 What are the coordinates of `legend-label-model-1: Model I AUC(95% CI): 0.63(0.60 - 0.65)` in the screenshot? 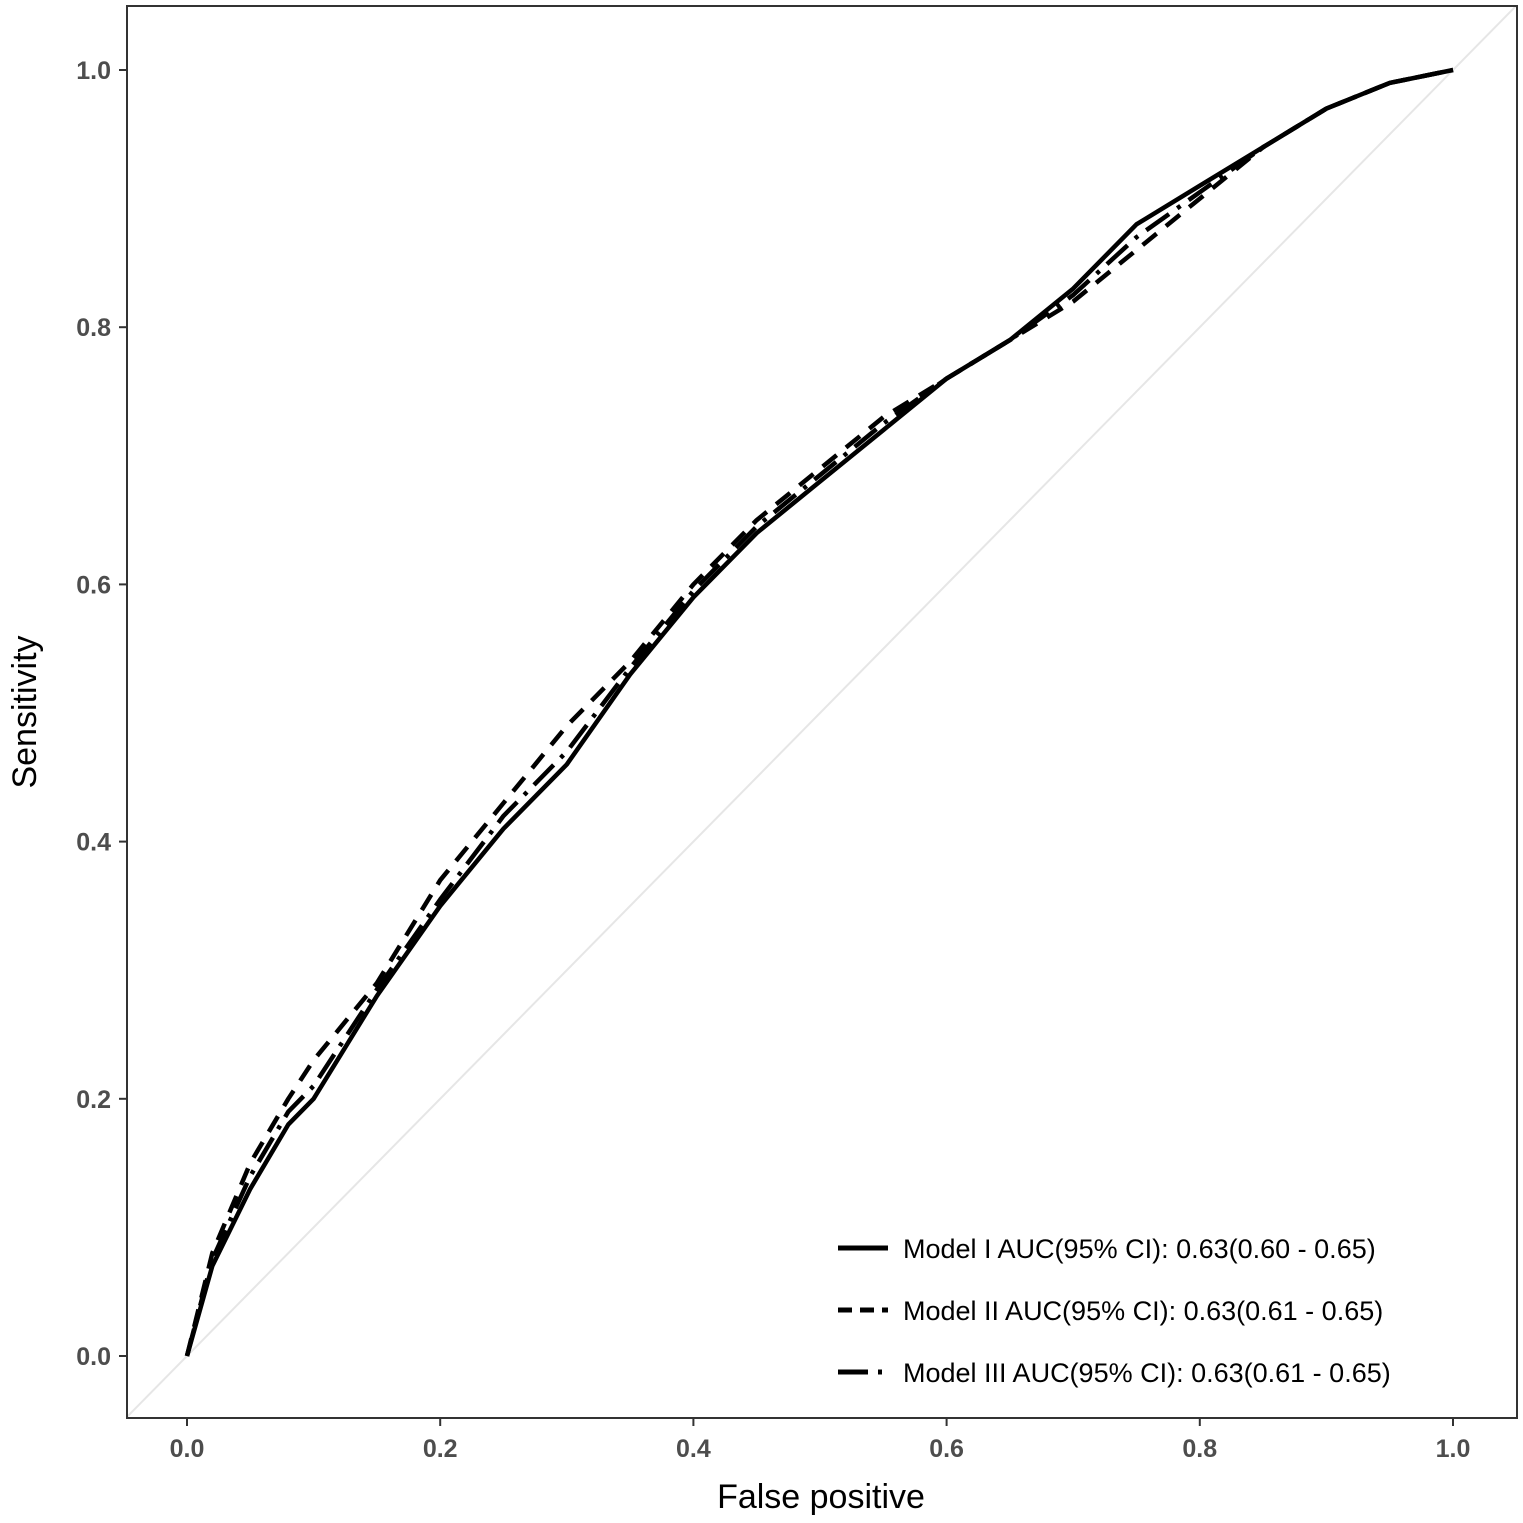 It's located at (1139, 1249).